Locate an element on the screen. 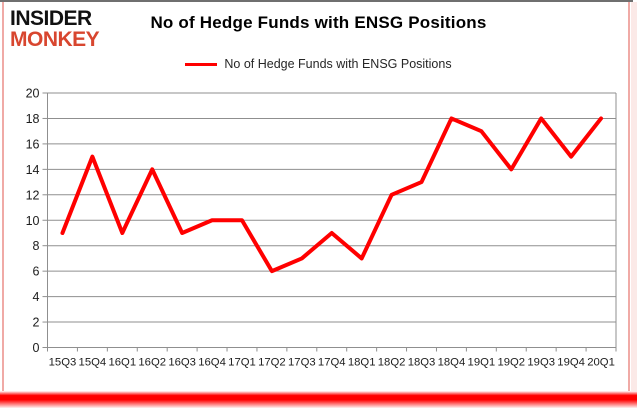  svg-text: 16 is located at coordinates (33, 144).